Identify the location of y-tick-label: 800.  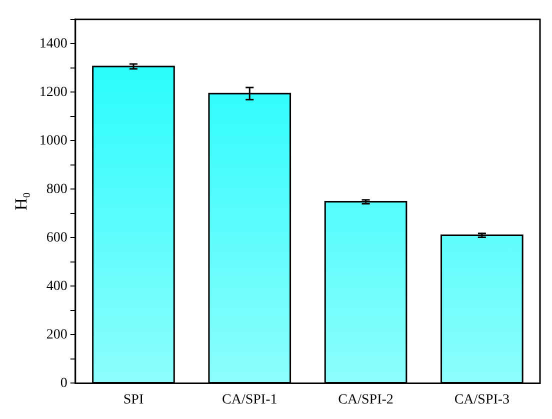
(57, 189).